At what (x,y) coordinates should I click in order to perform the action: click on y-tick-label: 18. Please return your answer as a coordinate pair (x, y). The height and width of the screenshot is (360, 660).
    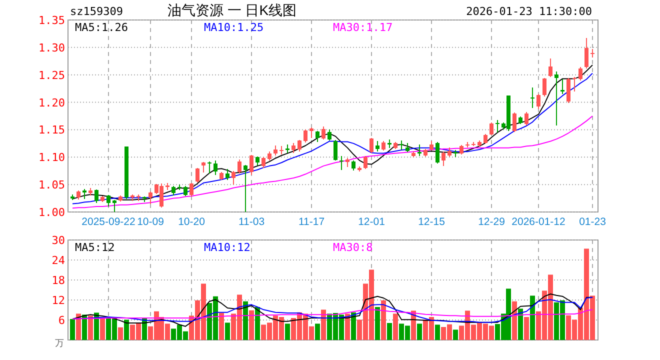
    Looking at the image, I should click on (58, 280).